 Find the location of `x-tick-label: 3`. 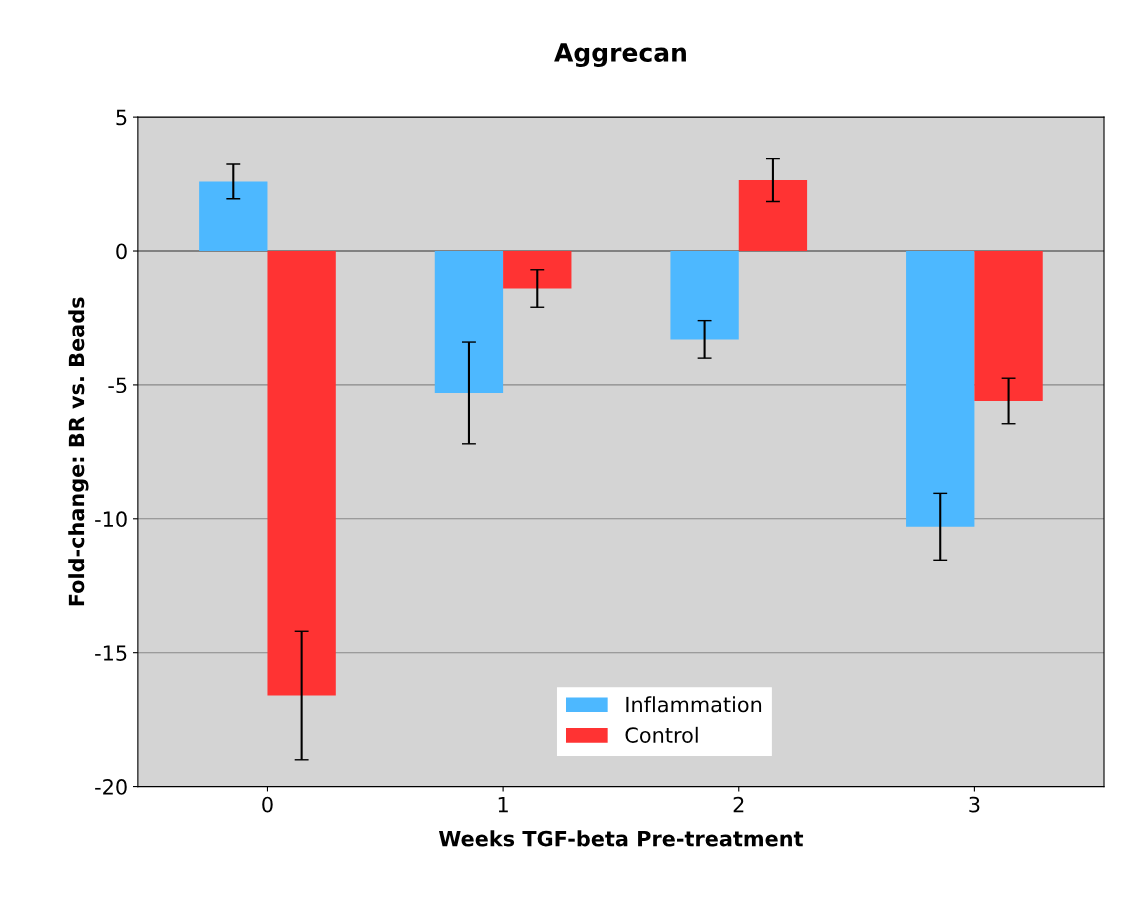

x-tick-label: 3 is located at coordinates (974, 804).